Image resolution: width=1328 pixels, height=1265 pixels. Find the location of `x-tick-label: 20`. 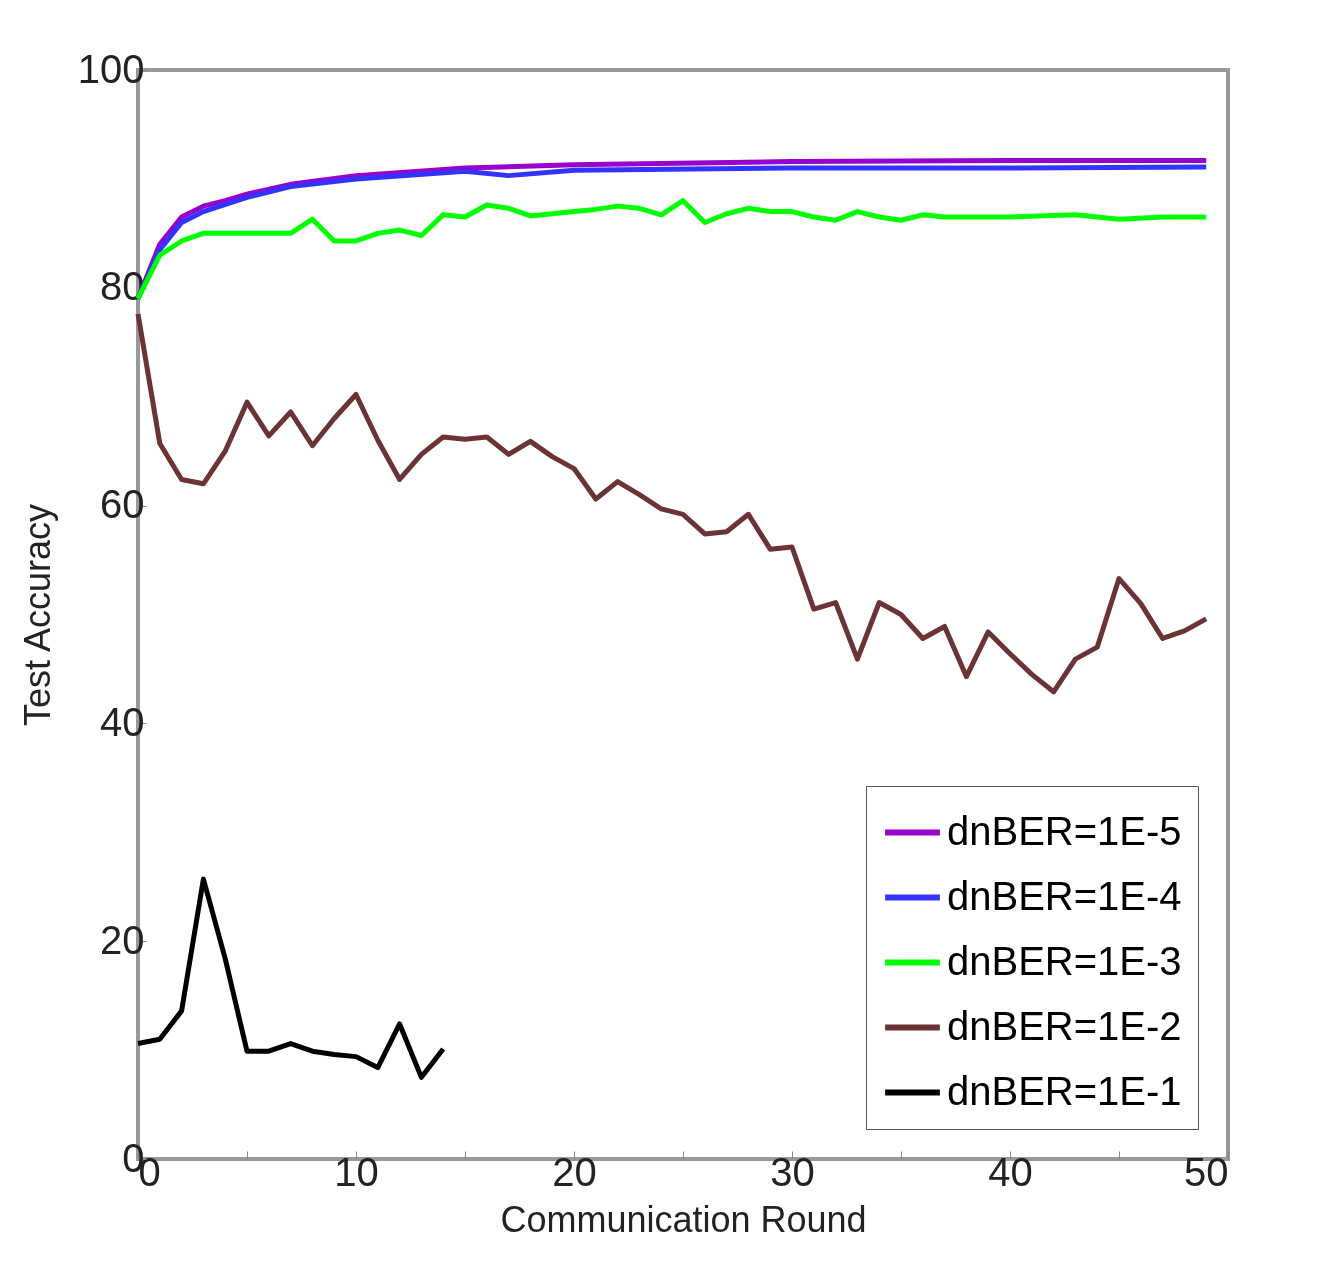

x-tick-label: 20 is located at coordinates (574, 1171).